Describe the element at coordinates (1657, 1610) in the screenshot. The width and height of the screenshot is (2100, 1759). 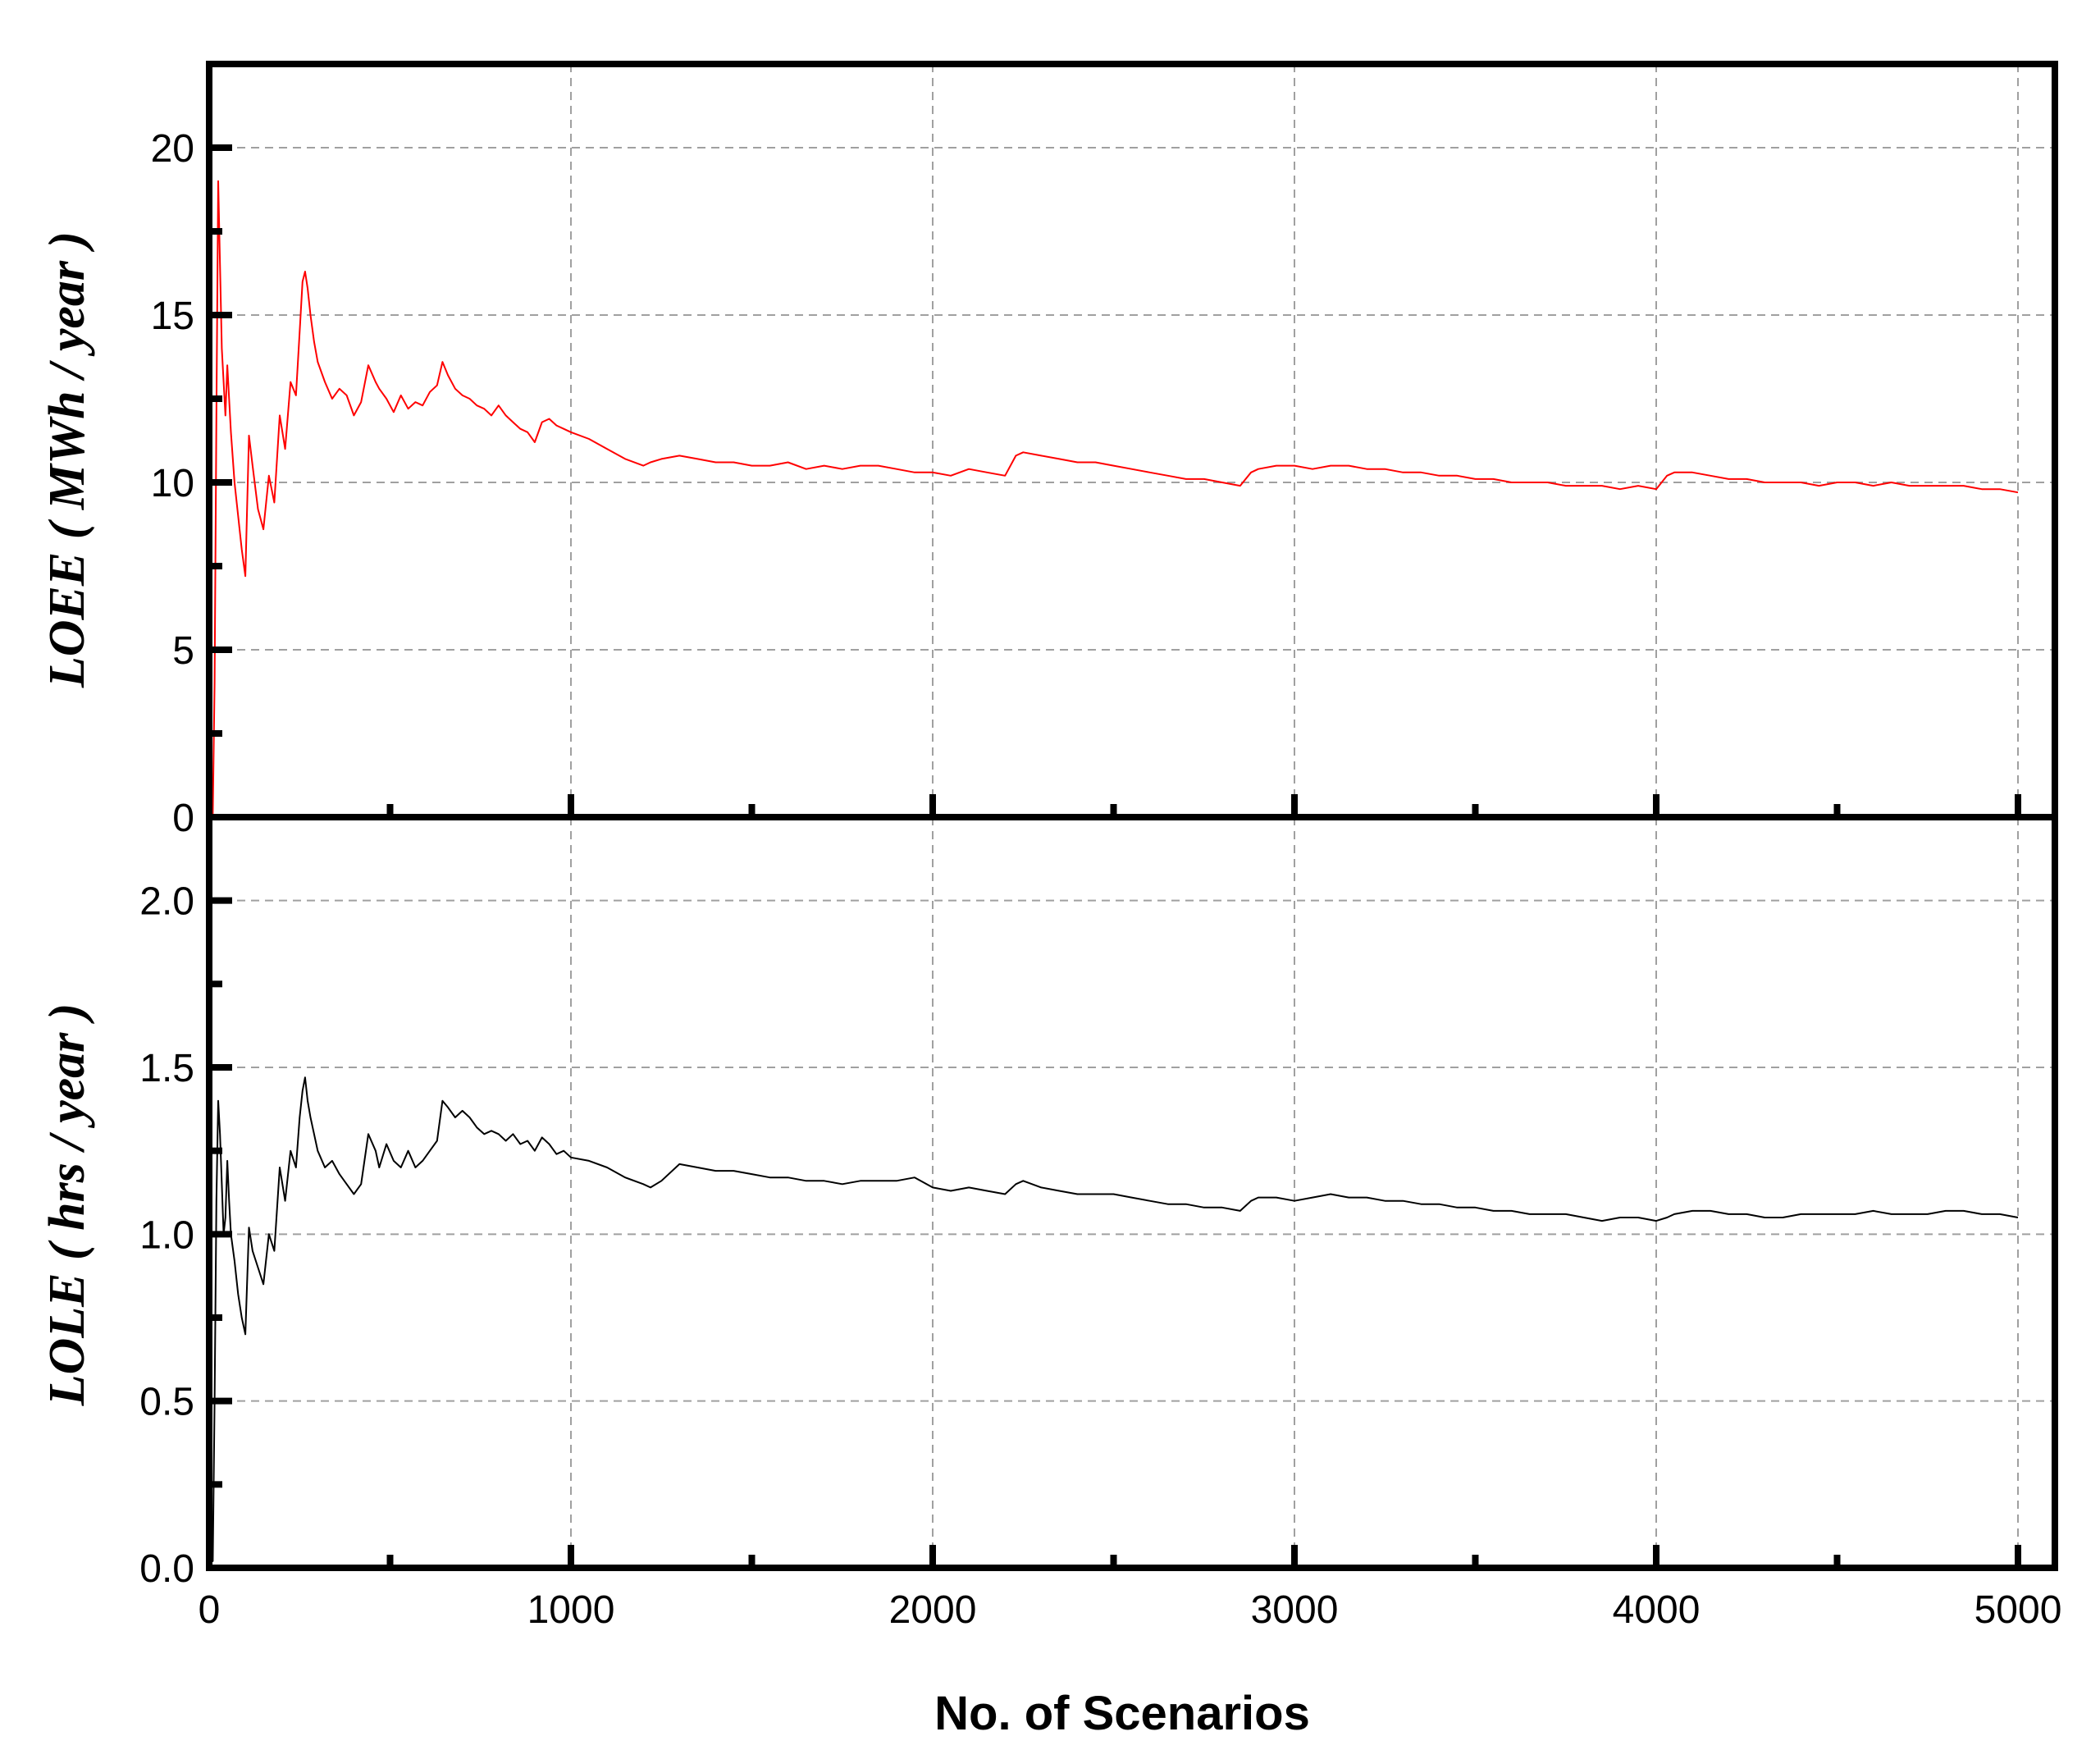
I see `x-tick-label: 4000` at that location.